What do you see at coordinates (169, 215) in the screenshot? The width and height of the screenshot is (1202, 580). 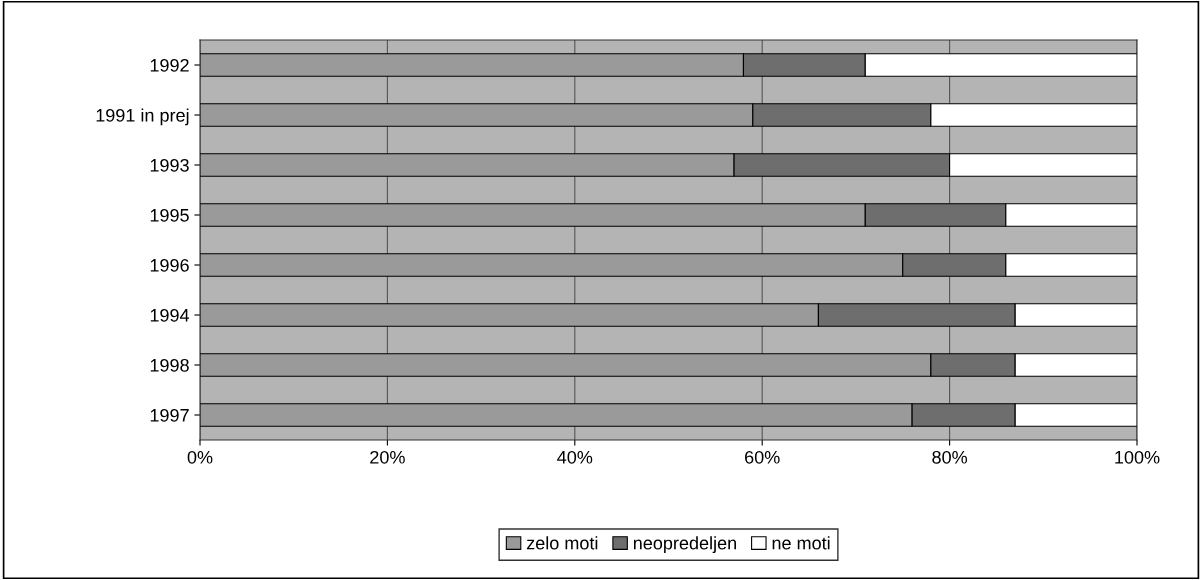 I see `y-tick-label: 1995` at bounding box center [169, 215].